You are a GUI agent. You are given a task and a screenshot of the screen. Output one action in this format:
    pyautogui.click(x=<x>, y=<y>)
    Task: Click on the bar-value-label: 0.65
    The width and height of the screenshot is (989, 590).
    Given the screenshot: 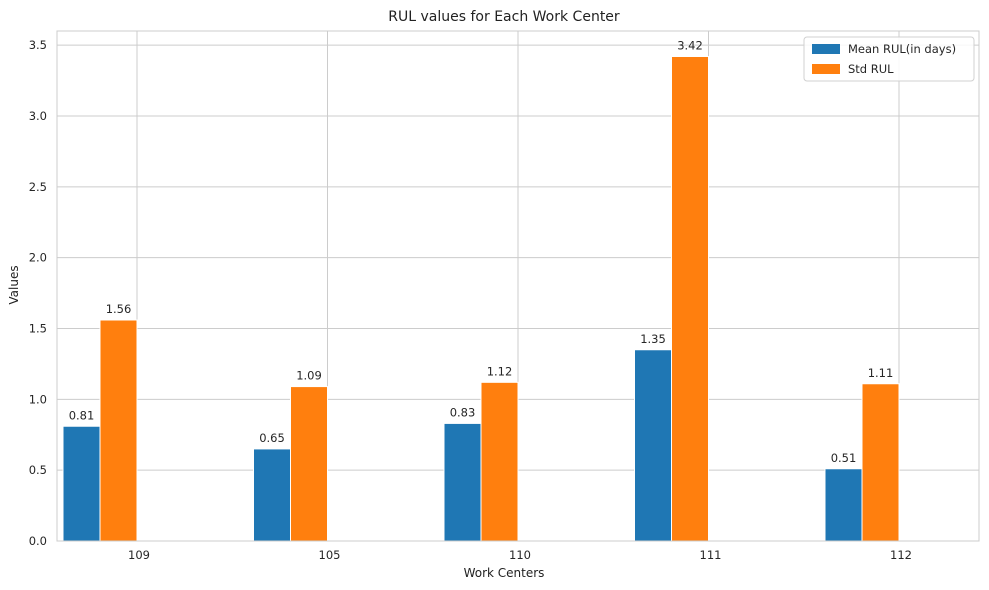 What is the action you would take?
    pyautogui.click(x=272, y=438)
    